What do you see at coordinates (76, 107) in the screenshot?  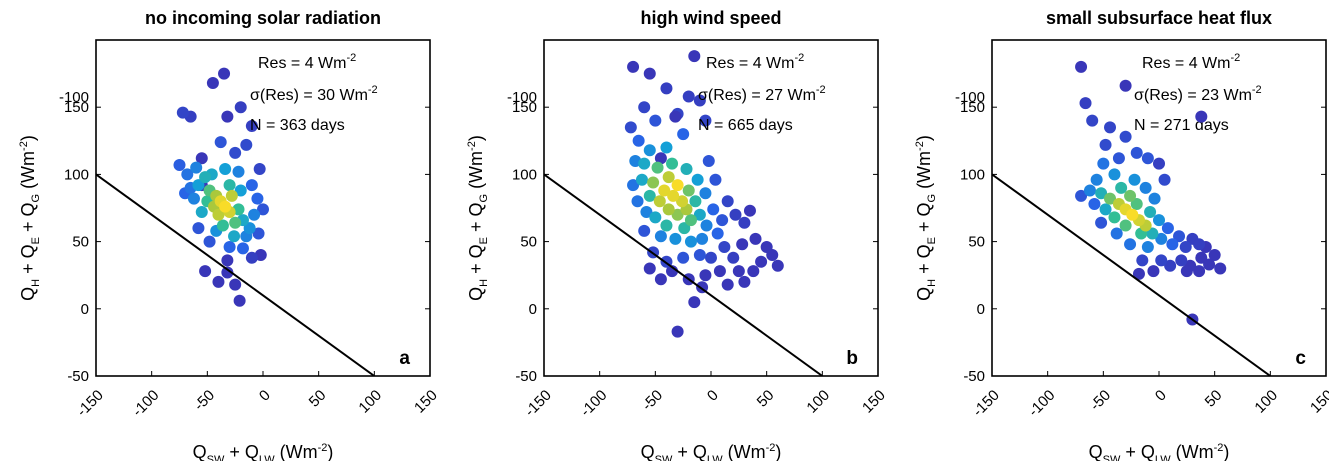 I see `y-tick-label: 150` at bounding box center [76, 107].